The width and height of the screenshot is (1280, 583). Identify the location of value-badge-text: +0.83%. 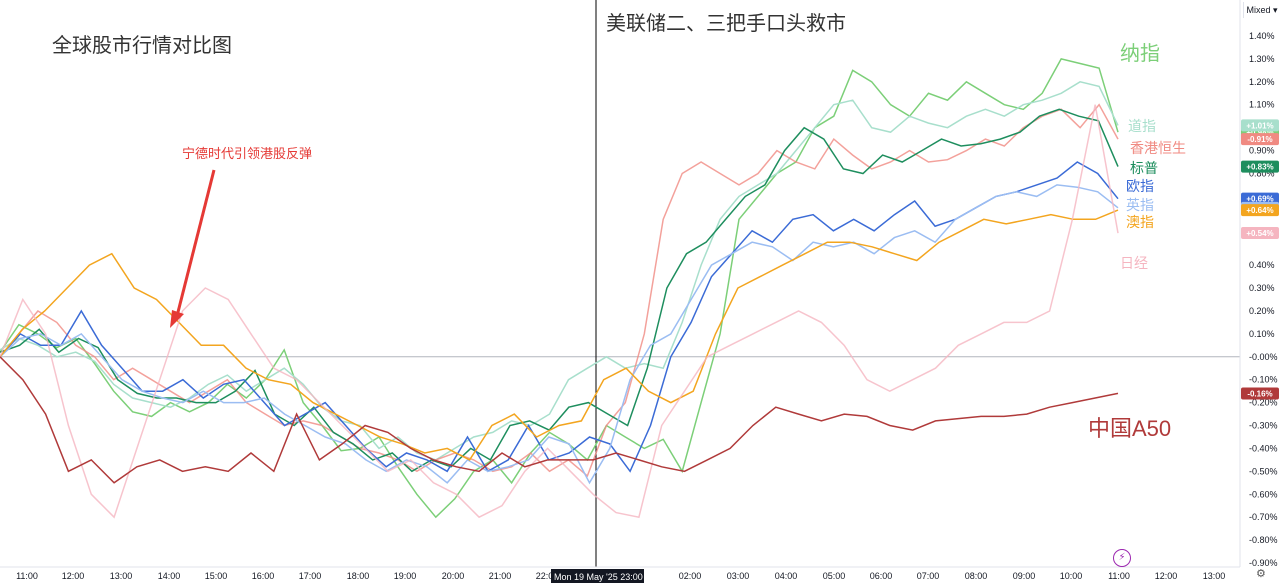
(1259, 167).